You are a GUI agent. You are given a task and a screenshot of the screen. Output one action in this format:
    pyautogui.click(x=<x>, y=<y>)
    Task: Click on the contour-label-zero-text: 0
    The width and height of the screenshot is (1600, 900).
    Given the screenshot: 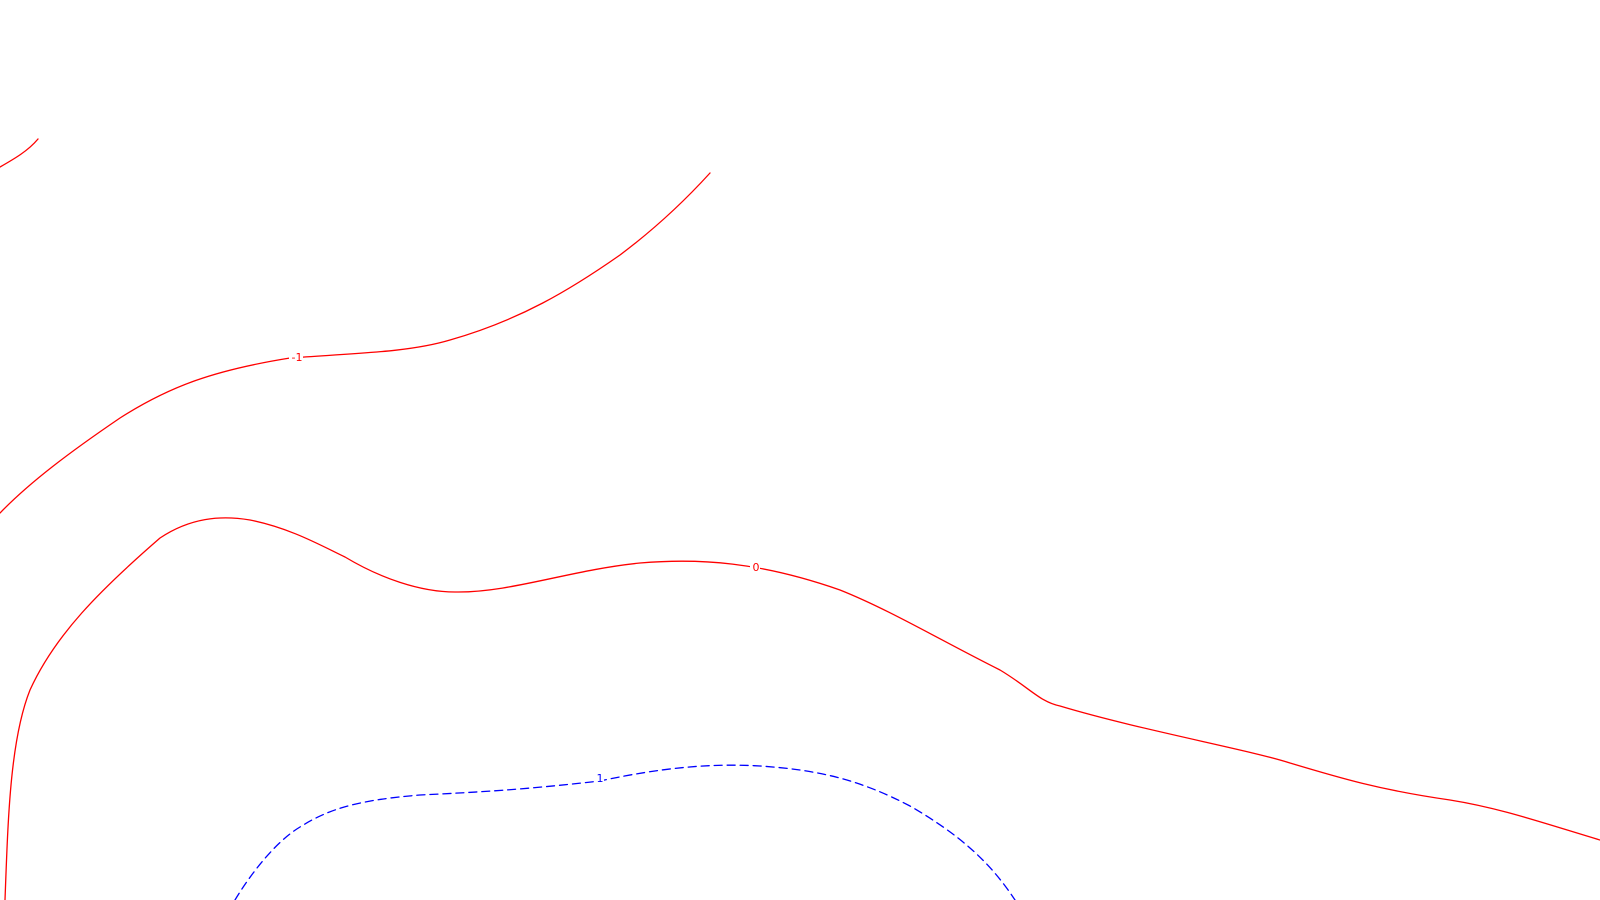 What is the action you would take?
    pyautogui.click(x=756, y=567)
    